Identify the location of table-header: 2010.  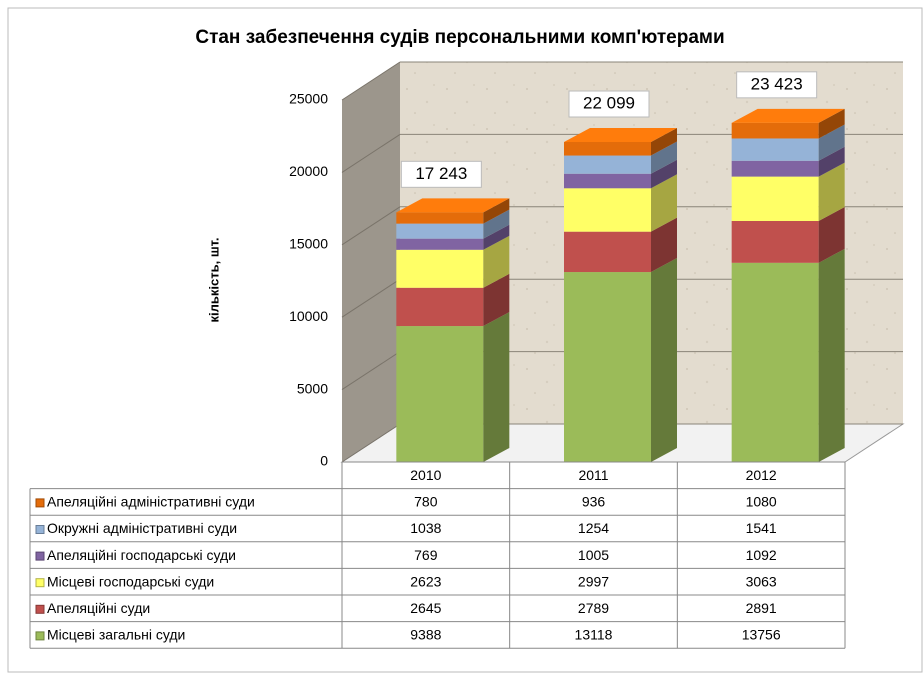
(425, 475).